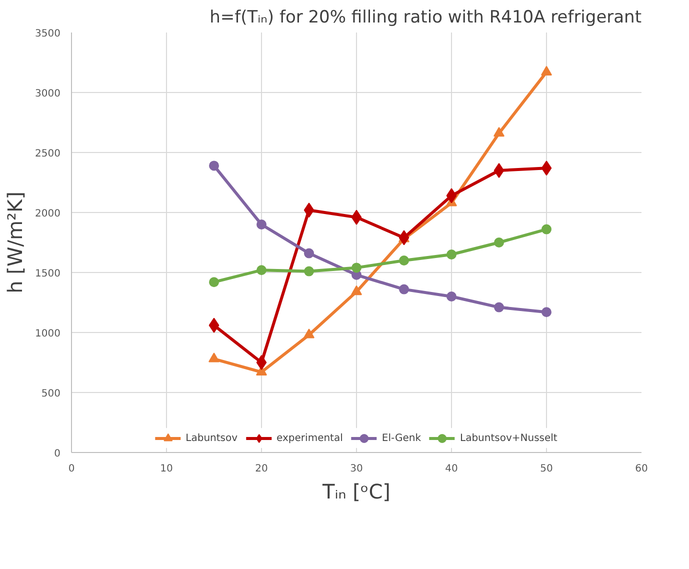 This screenshot has height=569, width=689. I want to click on x-tick-label: 30, so click(356, 469).